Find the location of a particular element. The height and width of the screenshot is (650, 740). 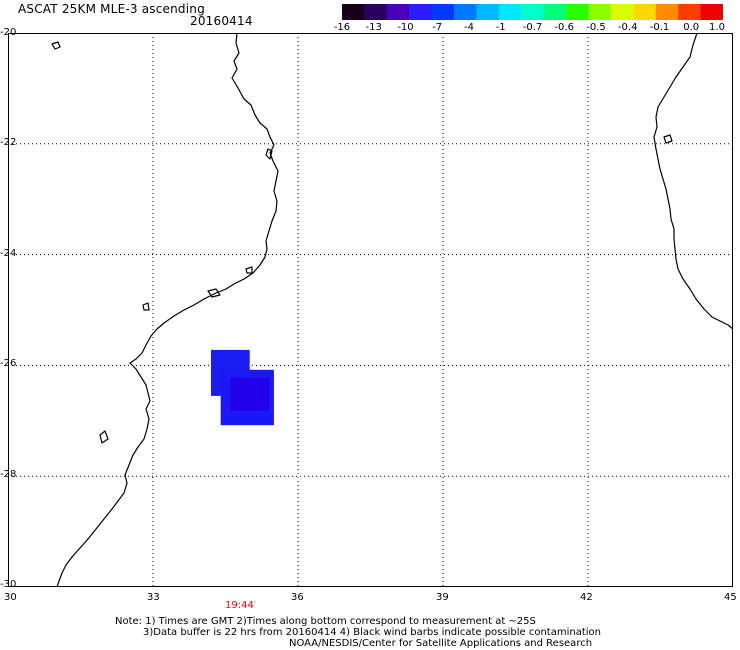

product-date: 20160414 is located at coordinates (221, 21).